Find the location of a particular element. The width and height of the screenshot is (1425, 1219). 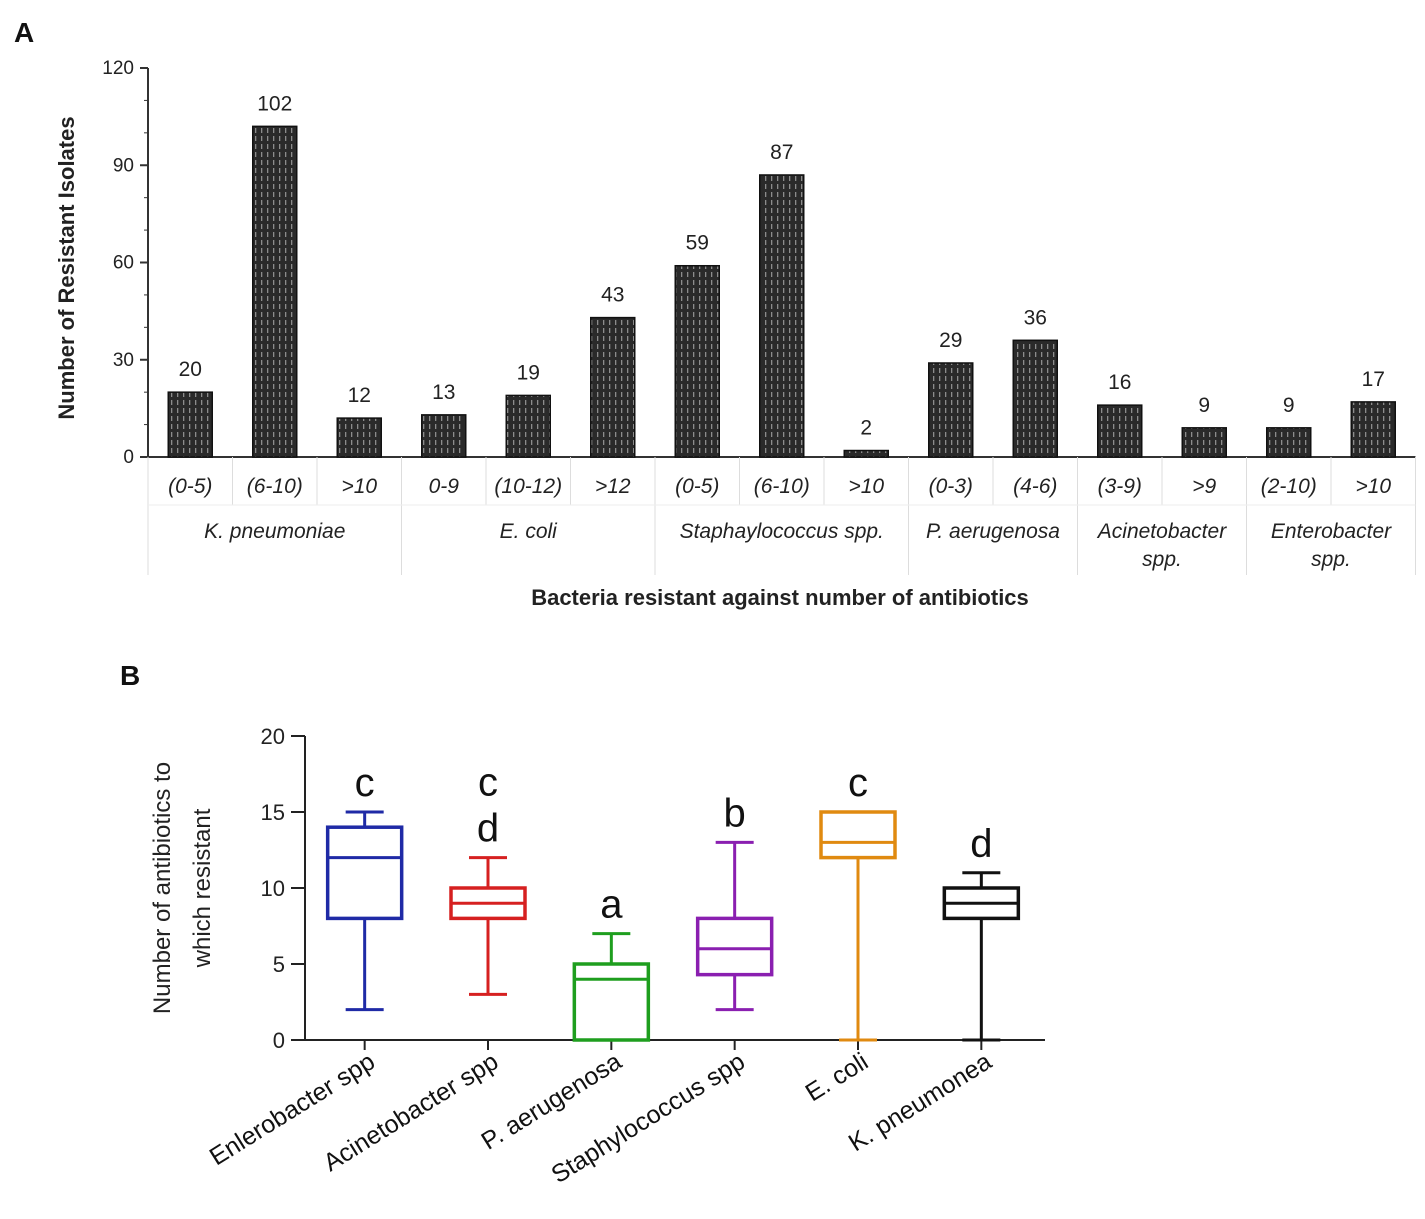

panel-b-significance-letter: a is located at coordinates (611, 905).